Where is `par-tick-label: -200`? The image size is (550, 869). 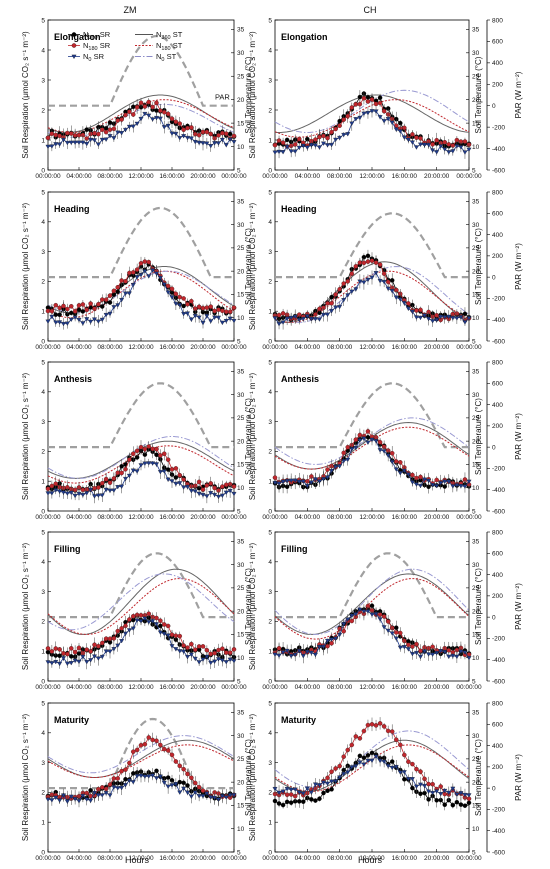 par-tick-label: -200 is located at coordinates (498, 639).